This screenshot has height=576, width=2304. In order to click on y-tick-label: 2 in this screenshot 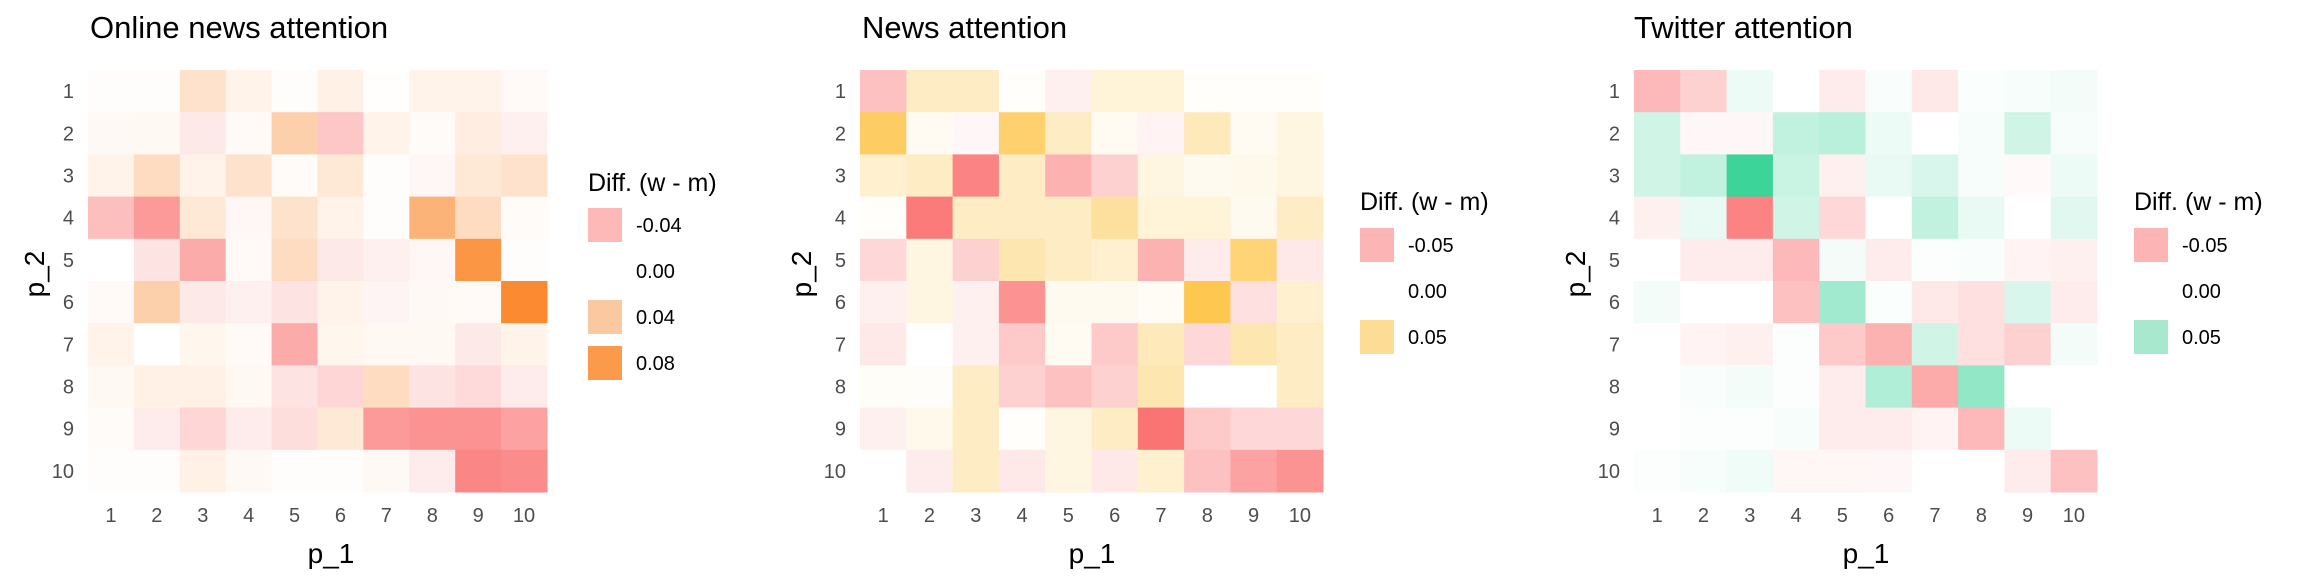, I will do `click(68, 134)`.